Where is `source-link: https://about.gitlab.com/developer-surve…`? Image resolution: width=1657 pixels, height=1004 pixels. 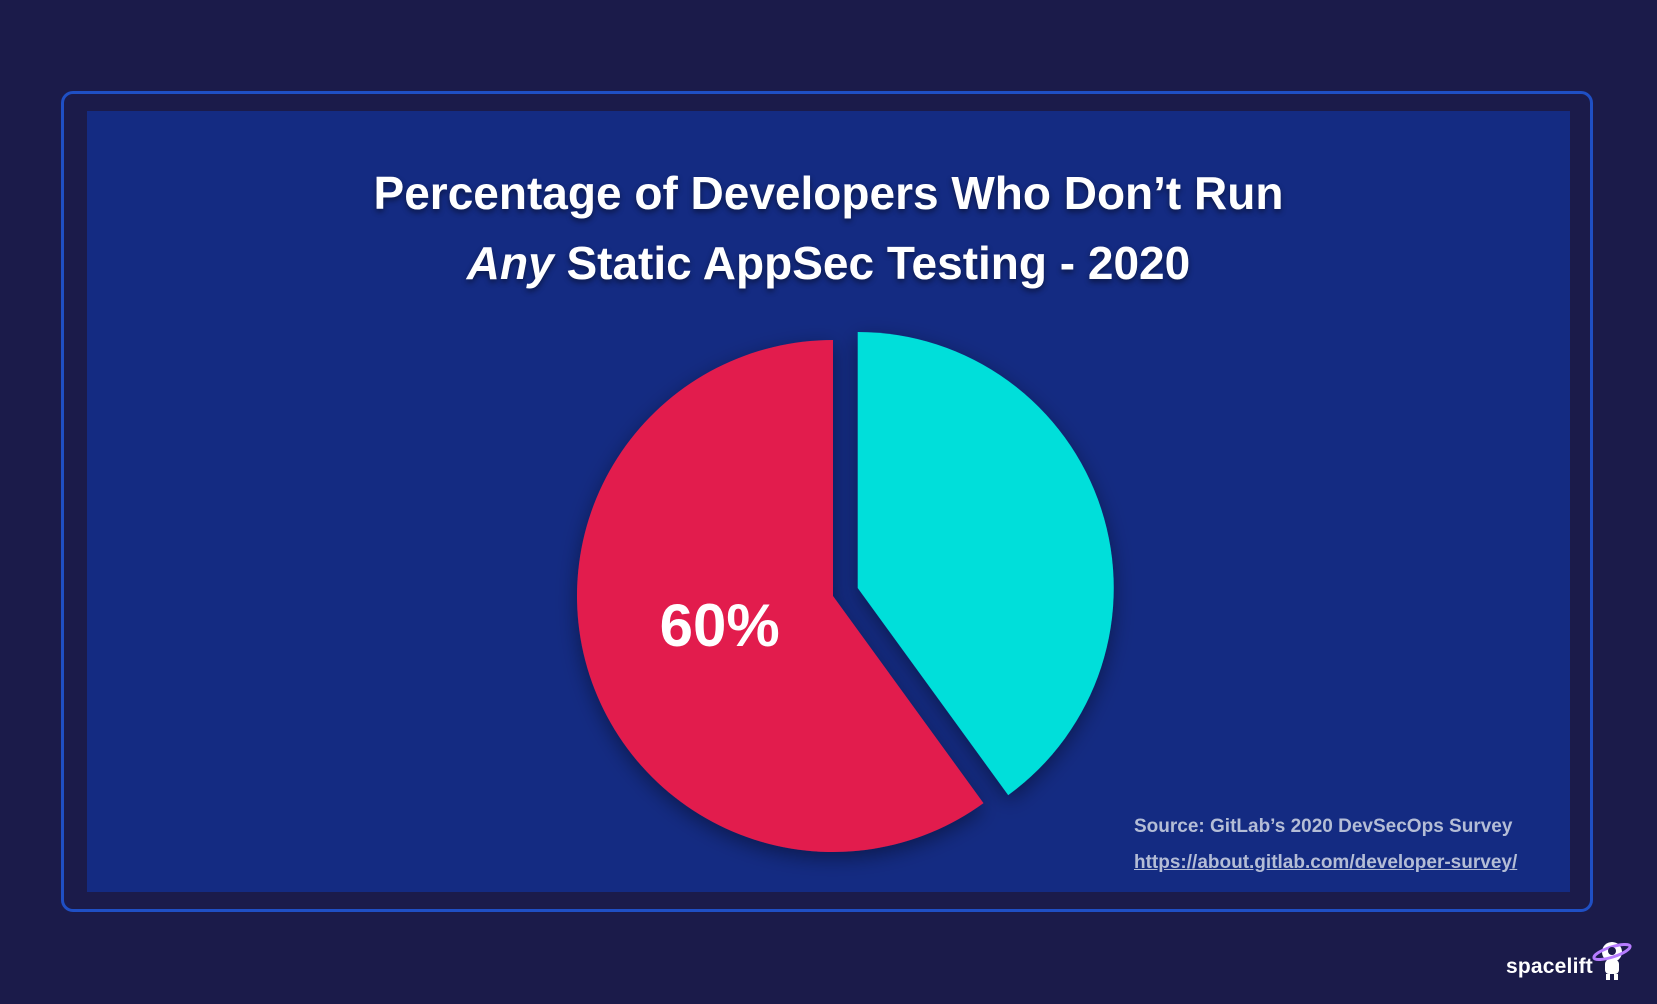
source-link: https://about.gitlab.com/developer-surve… is located at coordinates (1326, 862).